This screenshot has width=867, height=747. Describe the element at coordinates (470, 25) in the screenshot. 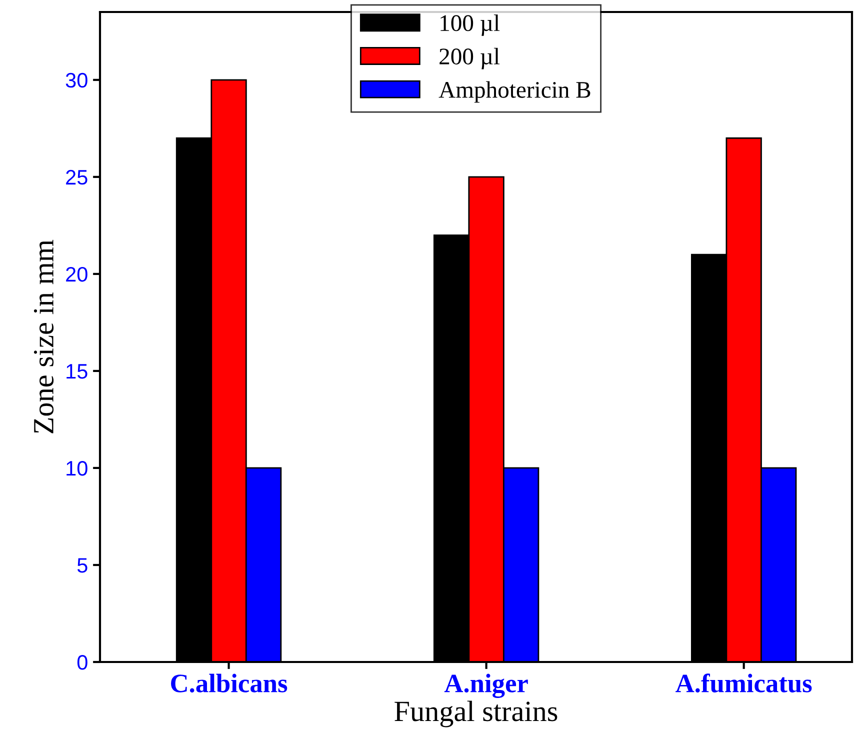

I see `legend-label: 100 µl` at that location.